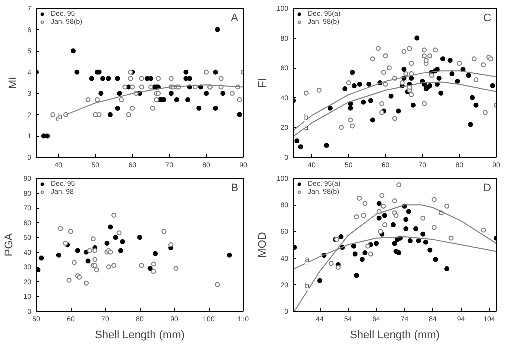  What do you see at coordinates (262, 245) in the screenshot?
I see `y-axis-title: MOD` at bounding box center [262, 245].